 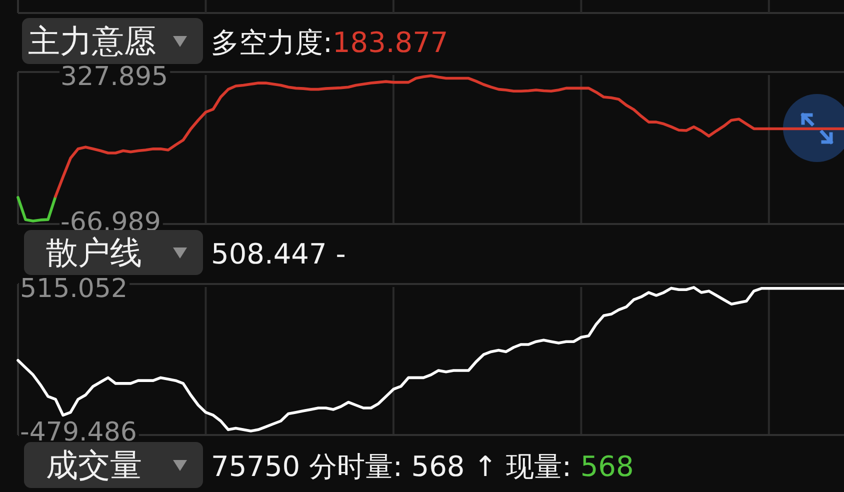 What do you see at coordinates (422, 466) in the screenshot?
I see `text: 75750 分时量: 568 ↑ 现量: 568` at bounding box center [422, 466].